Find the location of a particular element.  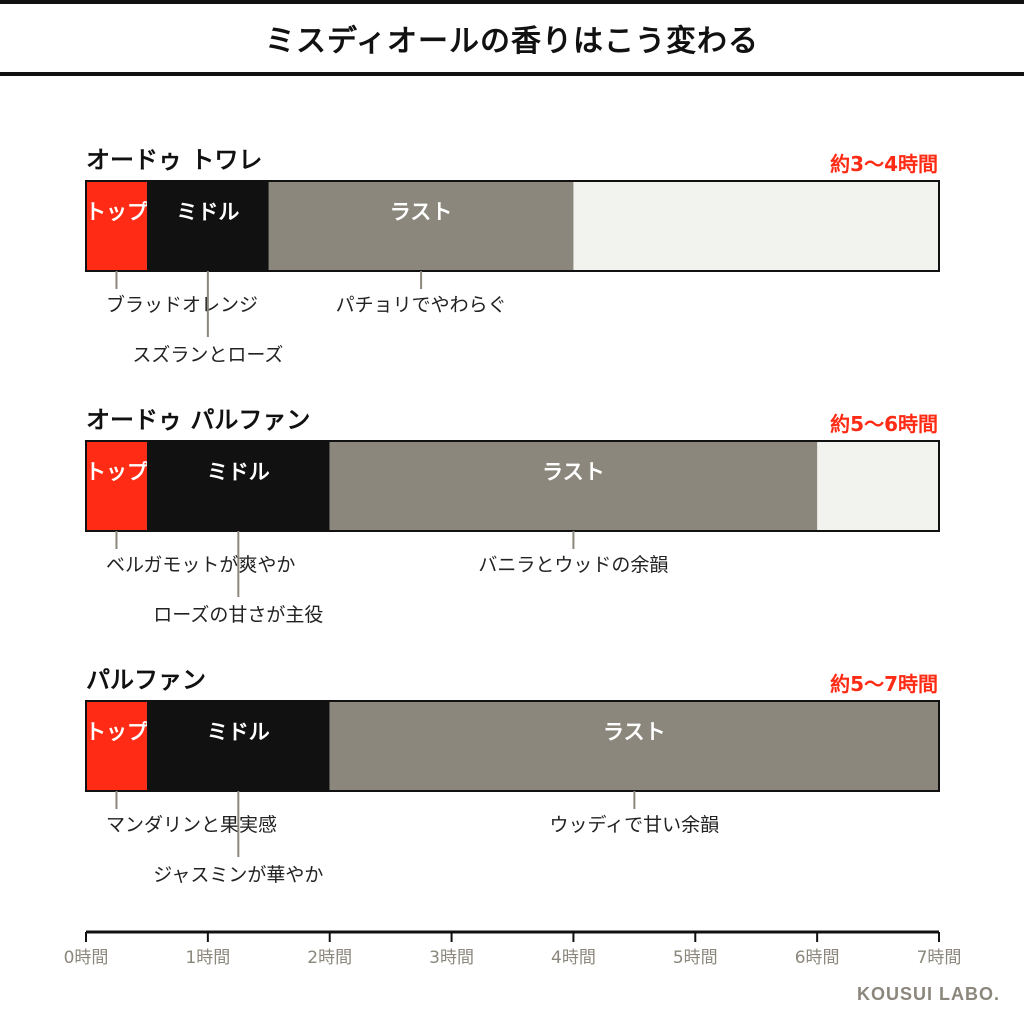

x-tick-label: 5時間 is located at coordinates (695, 958).